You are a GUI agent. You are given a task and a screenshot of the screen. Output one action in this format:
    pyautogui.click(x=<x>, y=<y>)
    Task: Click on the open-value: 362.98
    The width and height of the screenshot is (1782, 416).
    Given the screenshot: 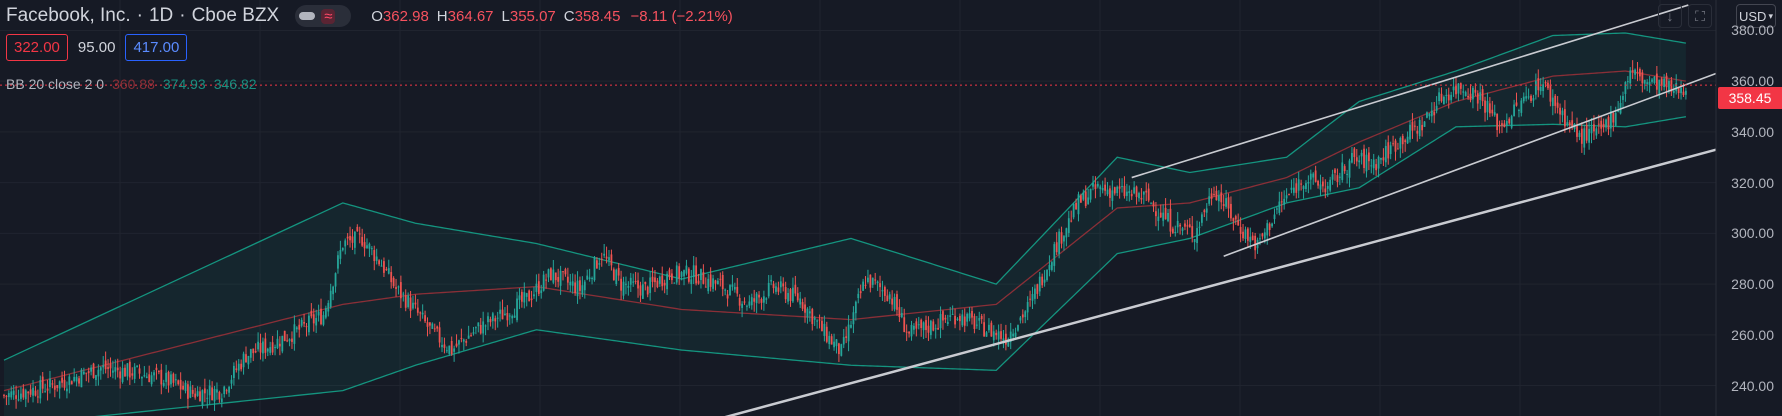 What is the action you would take?
    pyautogui.click(x=405, y=16)
    